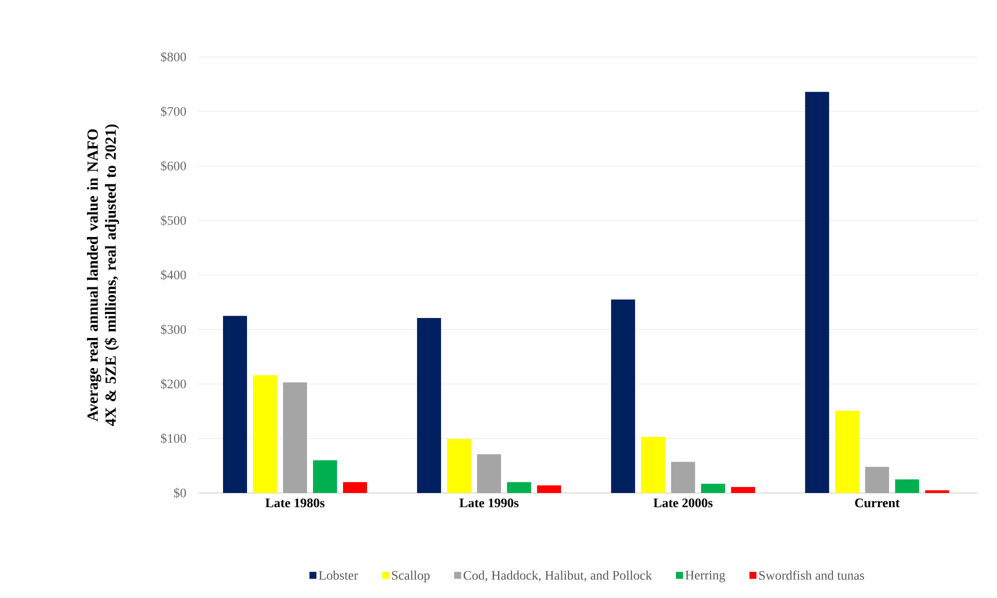  I want to click on y-tick-label: $700, so click(173, 111).